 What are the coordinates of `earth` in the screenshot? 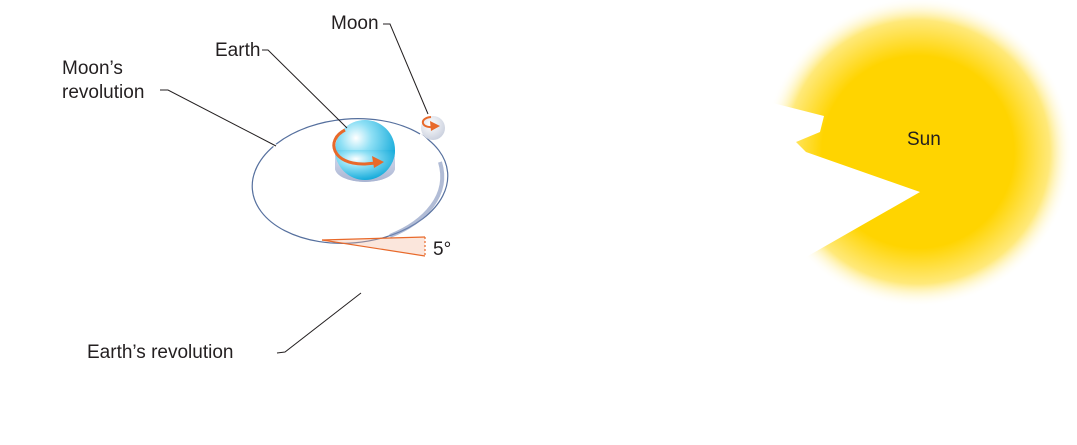 It's located at (363, 151).